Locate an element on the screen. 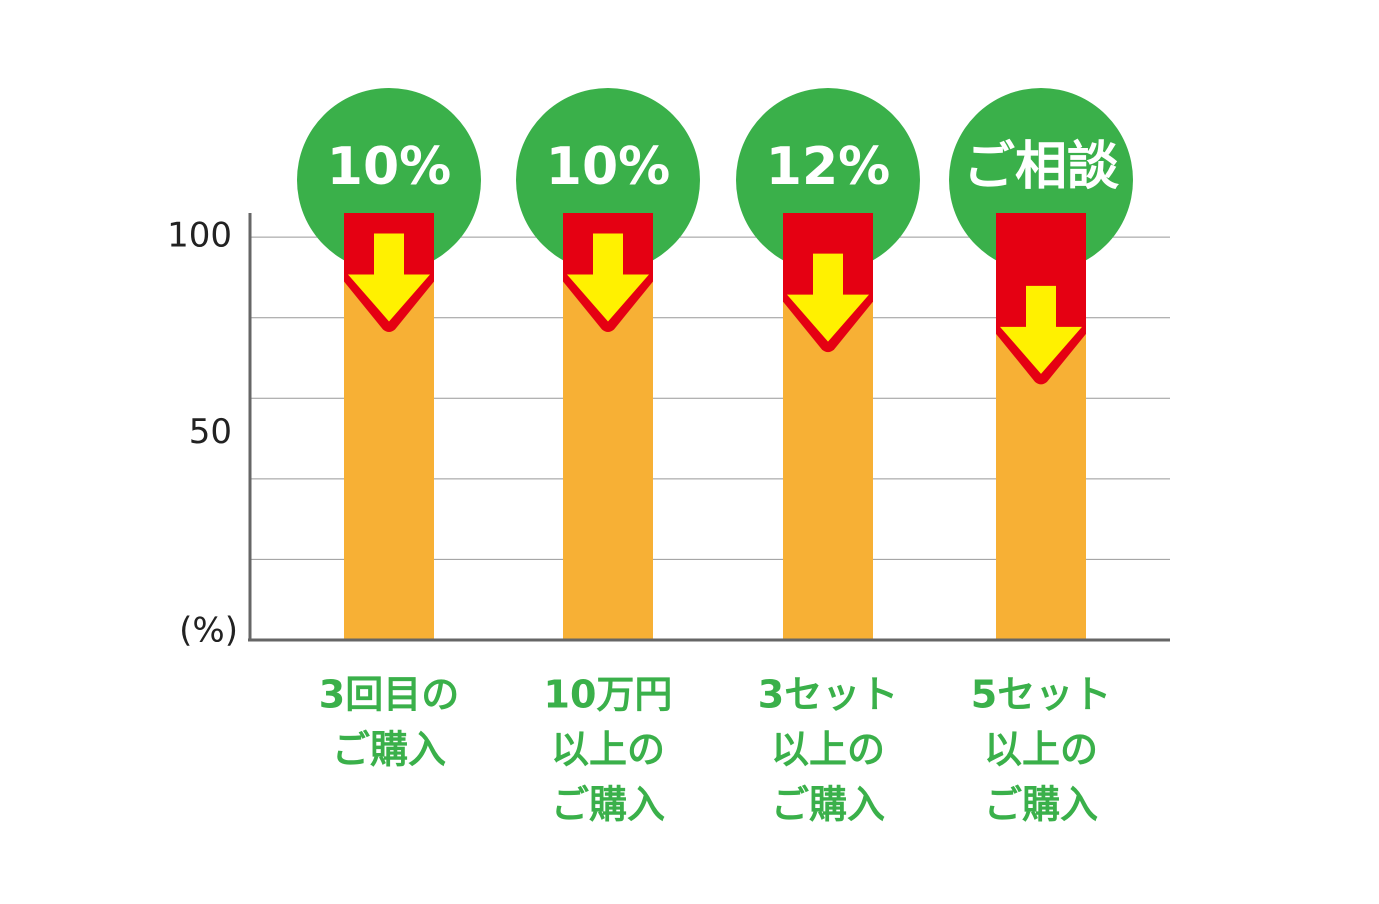 The height and width of the screenshot is (904, 1379). x-tick-label: 3回目の is located at coordinates (389, 695).